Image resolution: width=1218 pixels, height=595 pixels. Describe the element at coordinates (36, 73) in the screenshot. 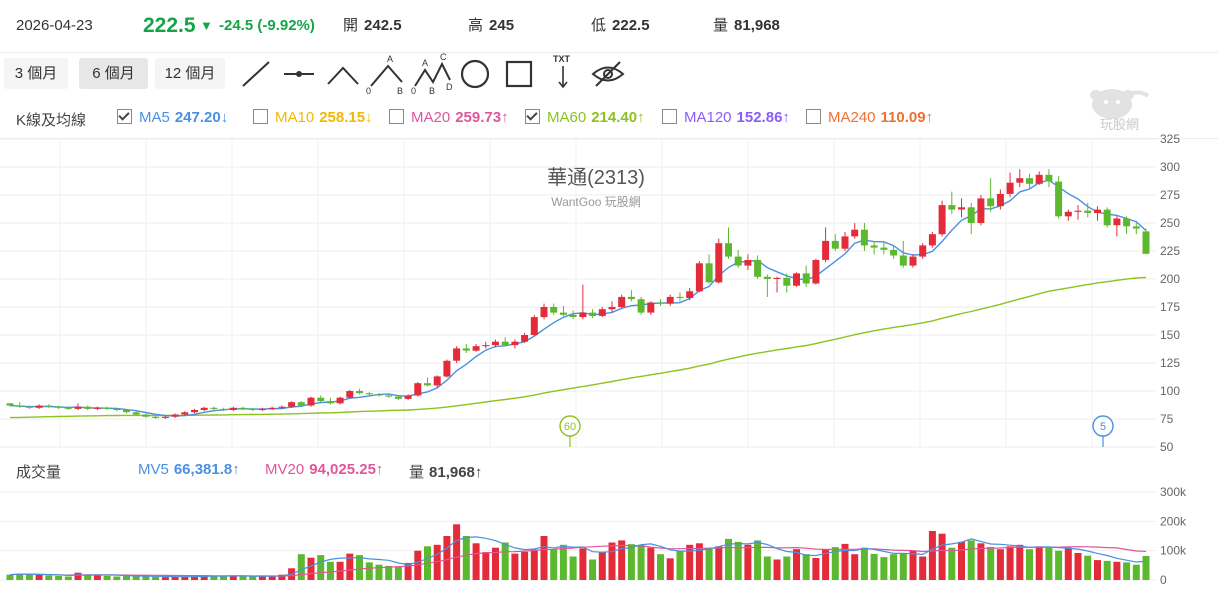

I see `range-3m-button: 3 個月` at that location.